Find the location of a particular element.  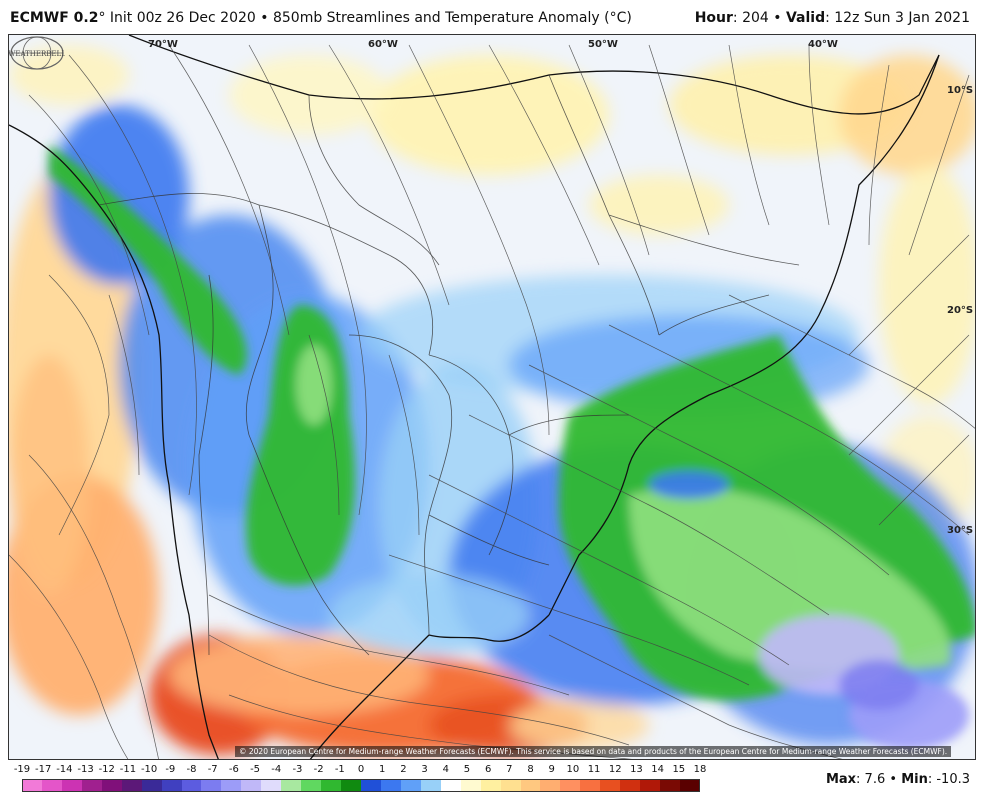

latitude-label: 20°S is located at coordinates (960, 310).